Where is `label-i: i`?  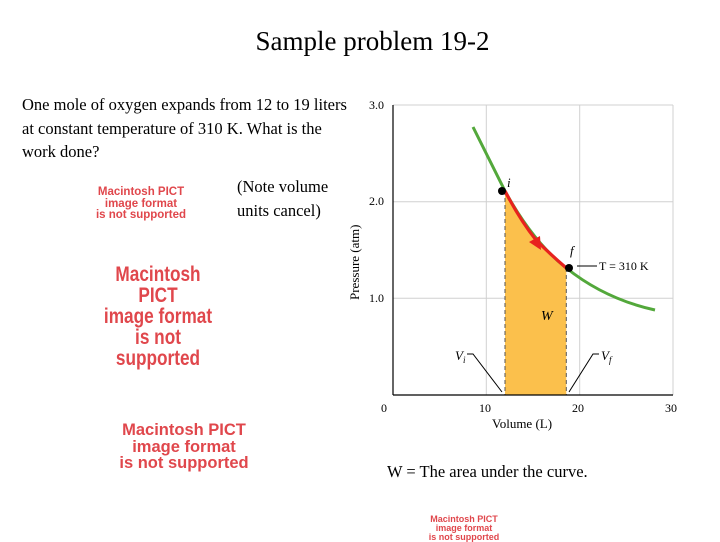 label-i: i is located at coordinates (509, 182).